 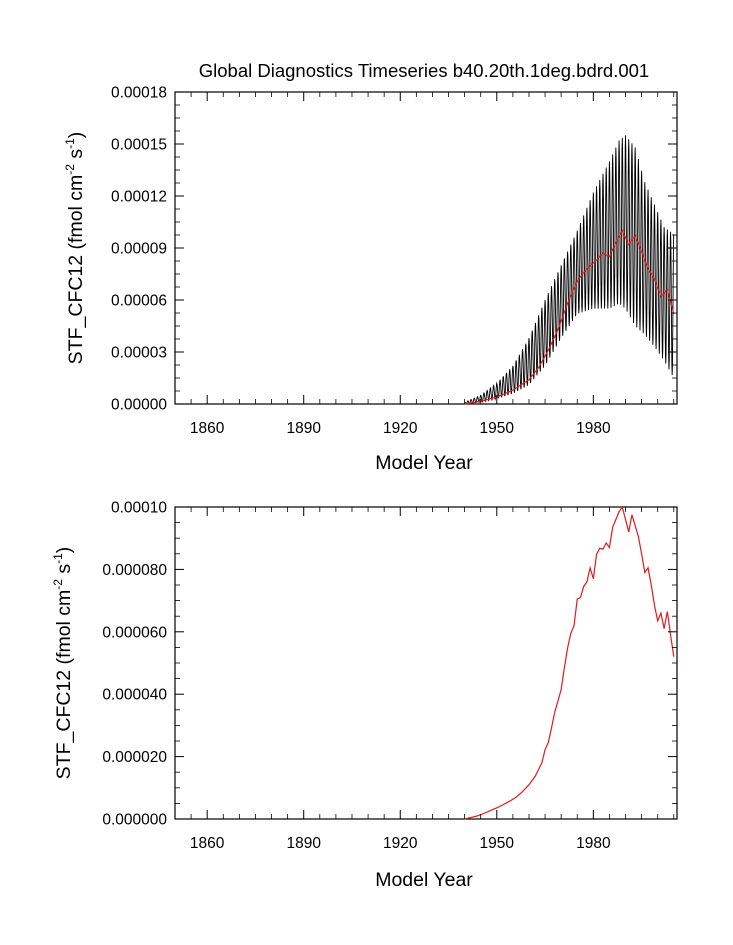 I want to click on y-tick-label: 0.00006, so click(x=139, y=301).